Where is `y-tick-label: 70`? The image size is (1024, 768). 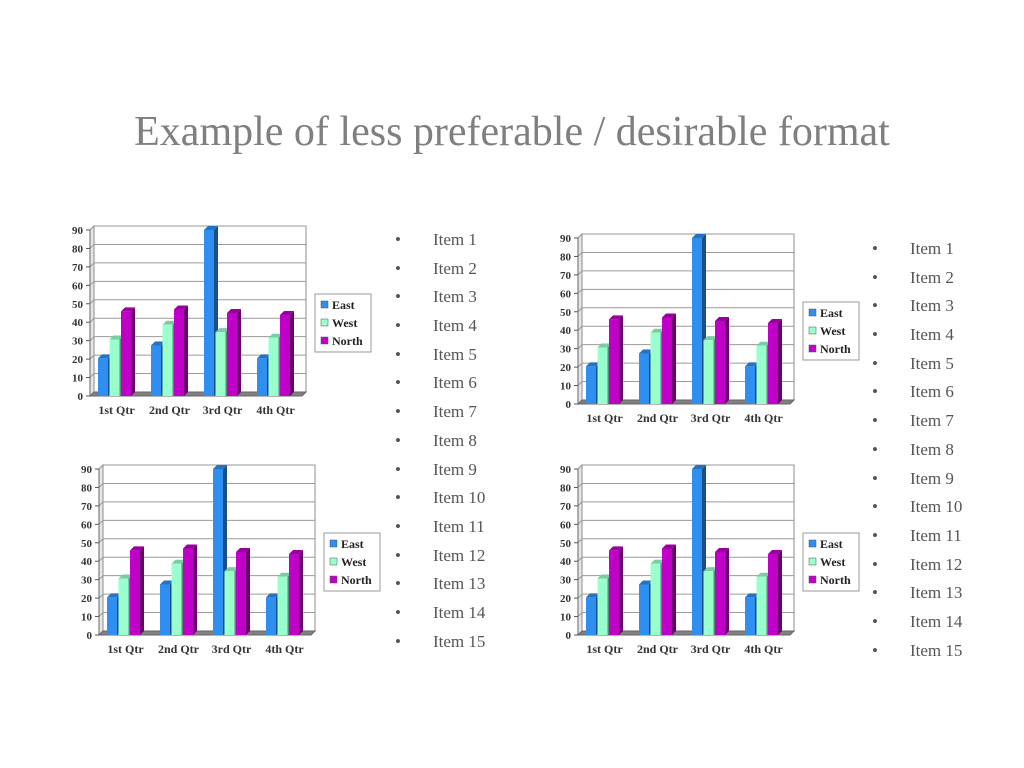
y-tick-label: 70 is located at coordinates (566, 276).